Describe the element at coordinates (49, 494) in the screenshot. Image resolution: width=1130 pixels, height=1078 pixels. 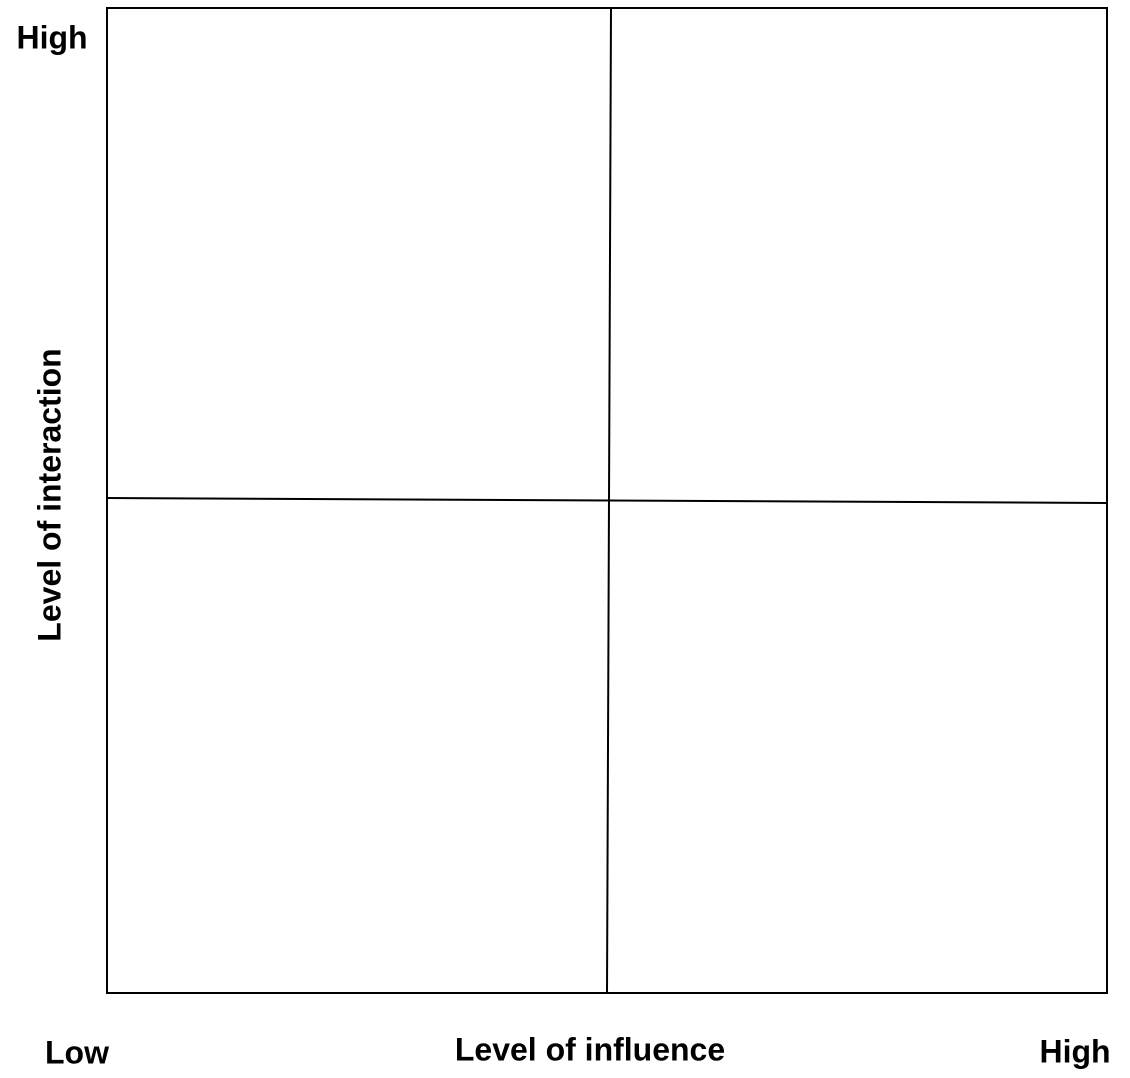
I see `y-axis-label: Level of interaction` at that location.